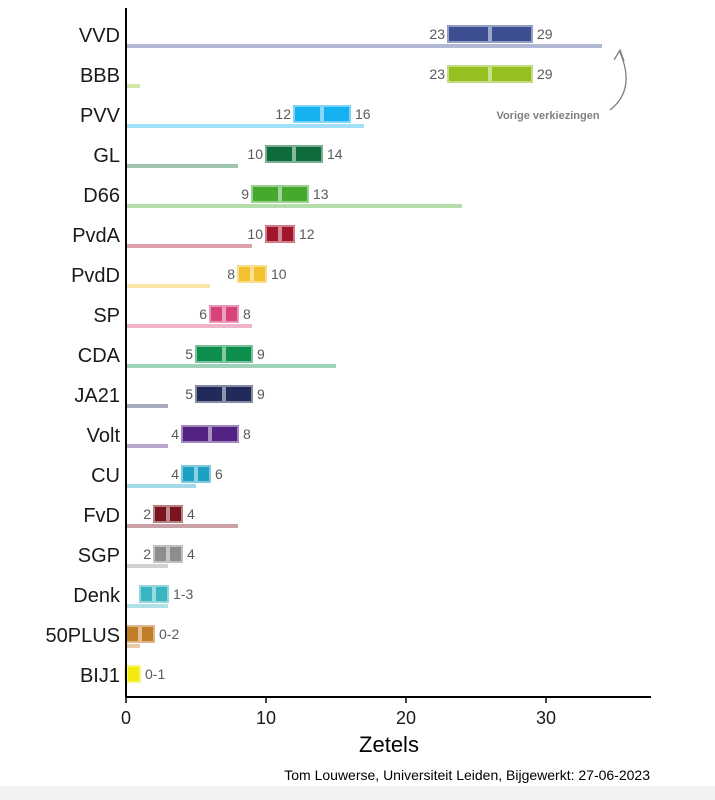  I want to click on range-median-sgp, so click(168, 554).